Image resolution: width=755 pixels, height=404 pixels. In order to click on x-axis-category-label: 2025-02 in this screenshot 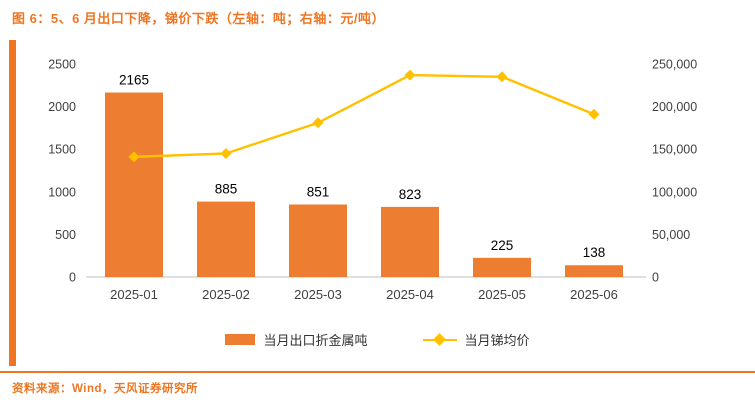, I will do `click(226, 294)`.